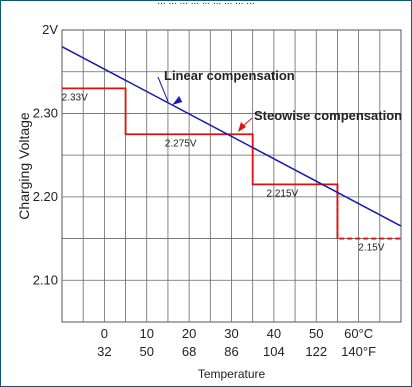 The image size is (412, 387). I want to click on step-value-label: 2.215V, so click(282, 193).